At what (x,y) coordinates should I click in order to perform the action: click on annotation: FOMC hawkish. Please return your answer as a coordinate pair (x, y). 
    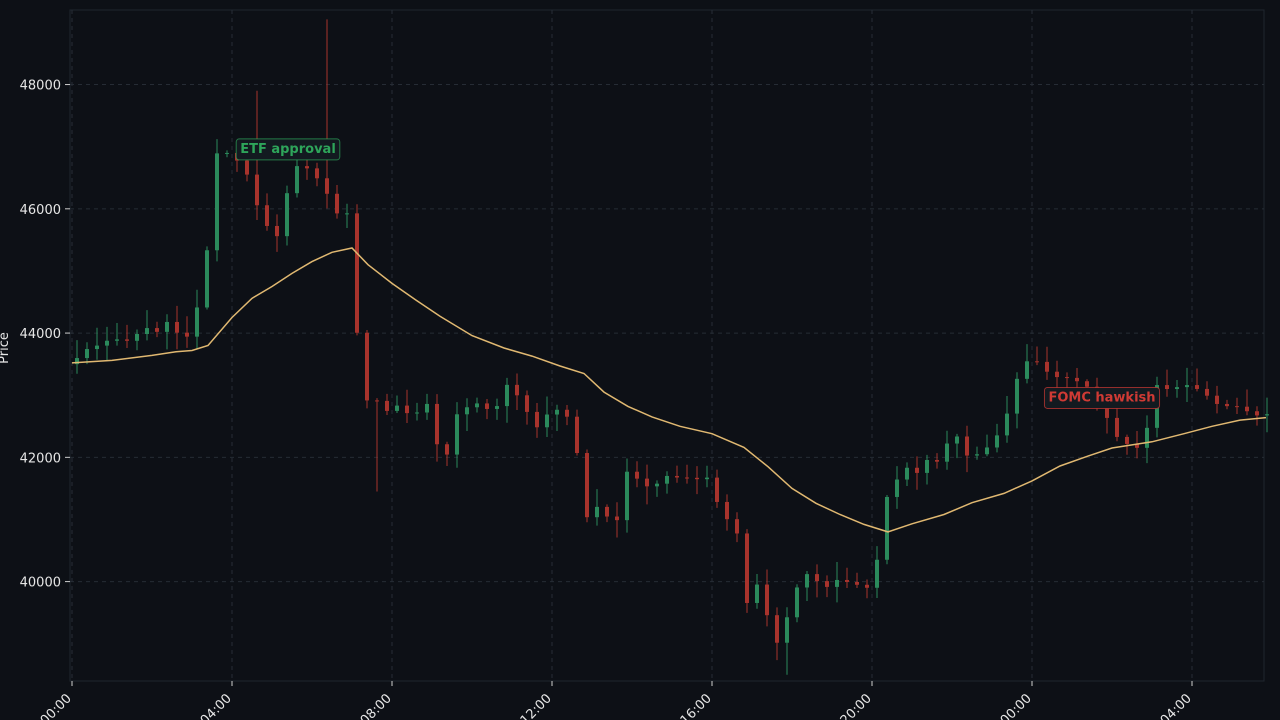
    Looking at the image, I should click on (1102, 397).